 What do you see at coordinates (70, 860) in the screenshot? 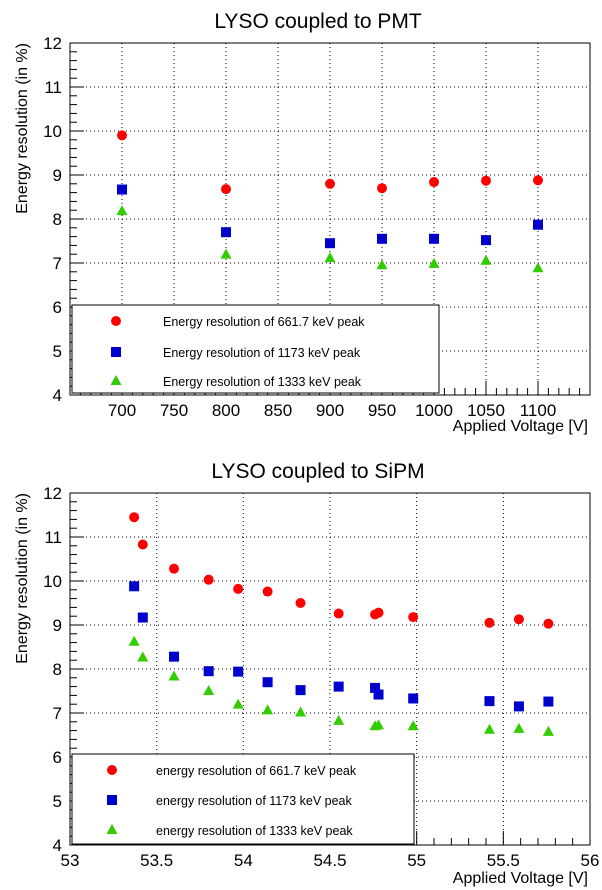
I see `x-tick-label: 53` at bounding box center [70, 860].